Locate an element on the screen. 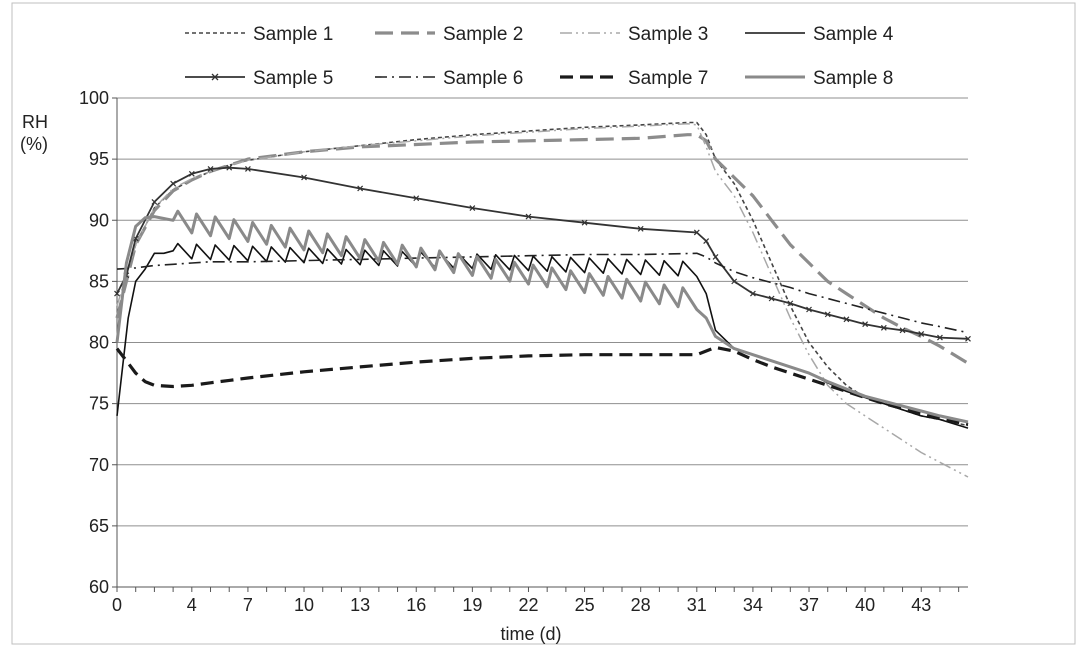 Image resolution: width=1083 pixels, height=646 pixels. y-tick-label-95: 95 is located at coordinates (99, 159).